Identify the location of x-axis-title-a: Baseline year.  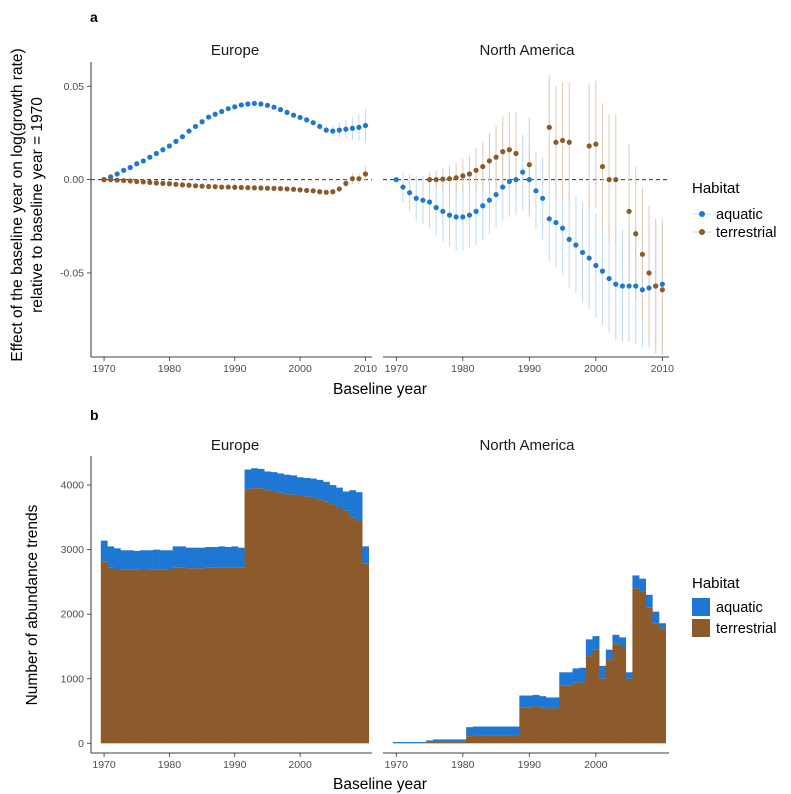
(380, 389).